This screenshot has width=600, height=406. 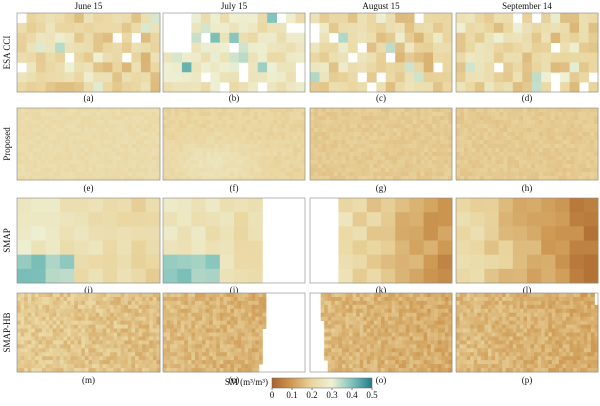 I want to click on panel-label: (a), so click(x=89, y=98).